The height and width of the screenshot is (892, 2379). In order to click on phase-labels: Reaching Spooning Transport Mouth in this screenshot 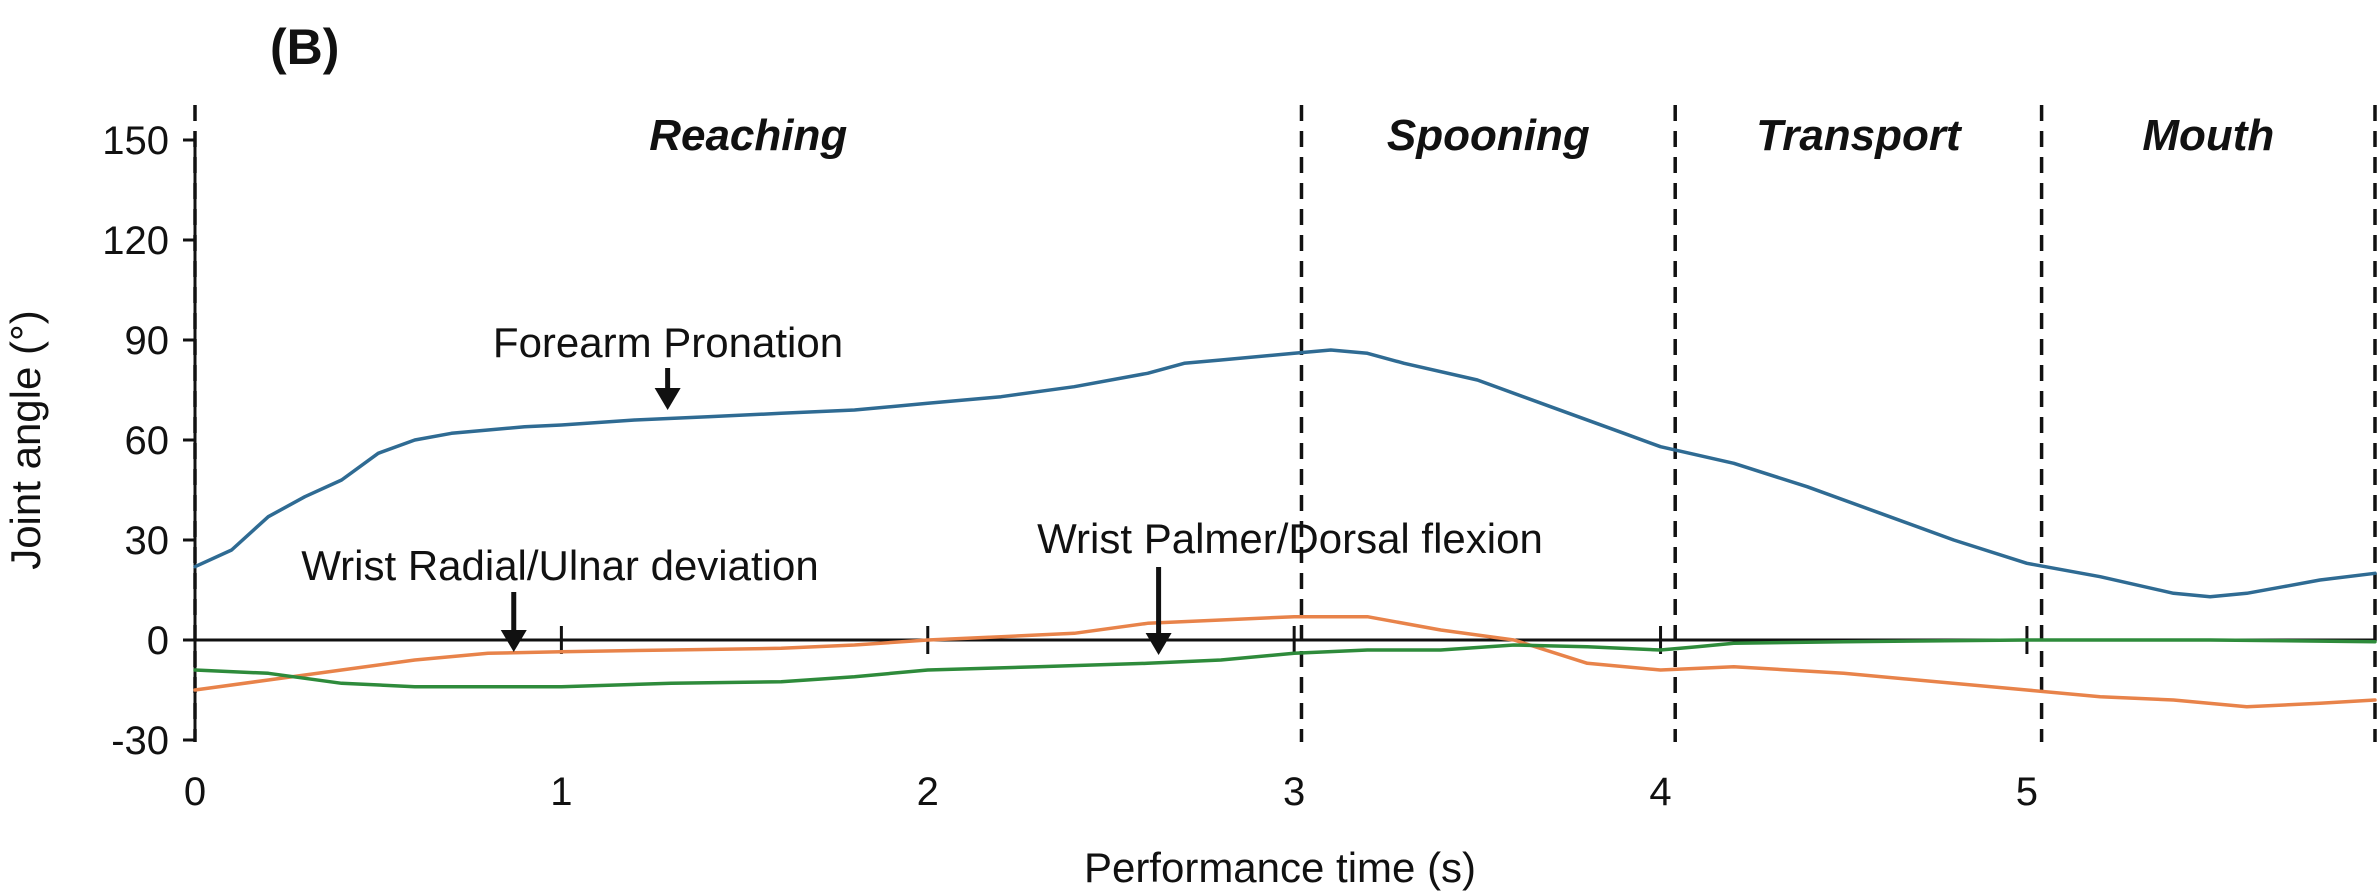, I will do `click(1461, 135)`.